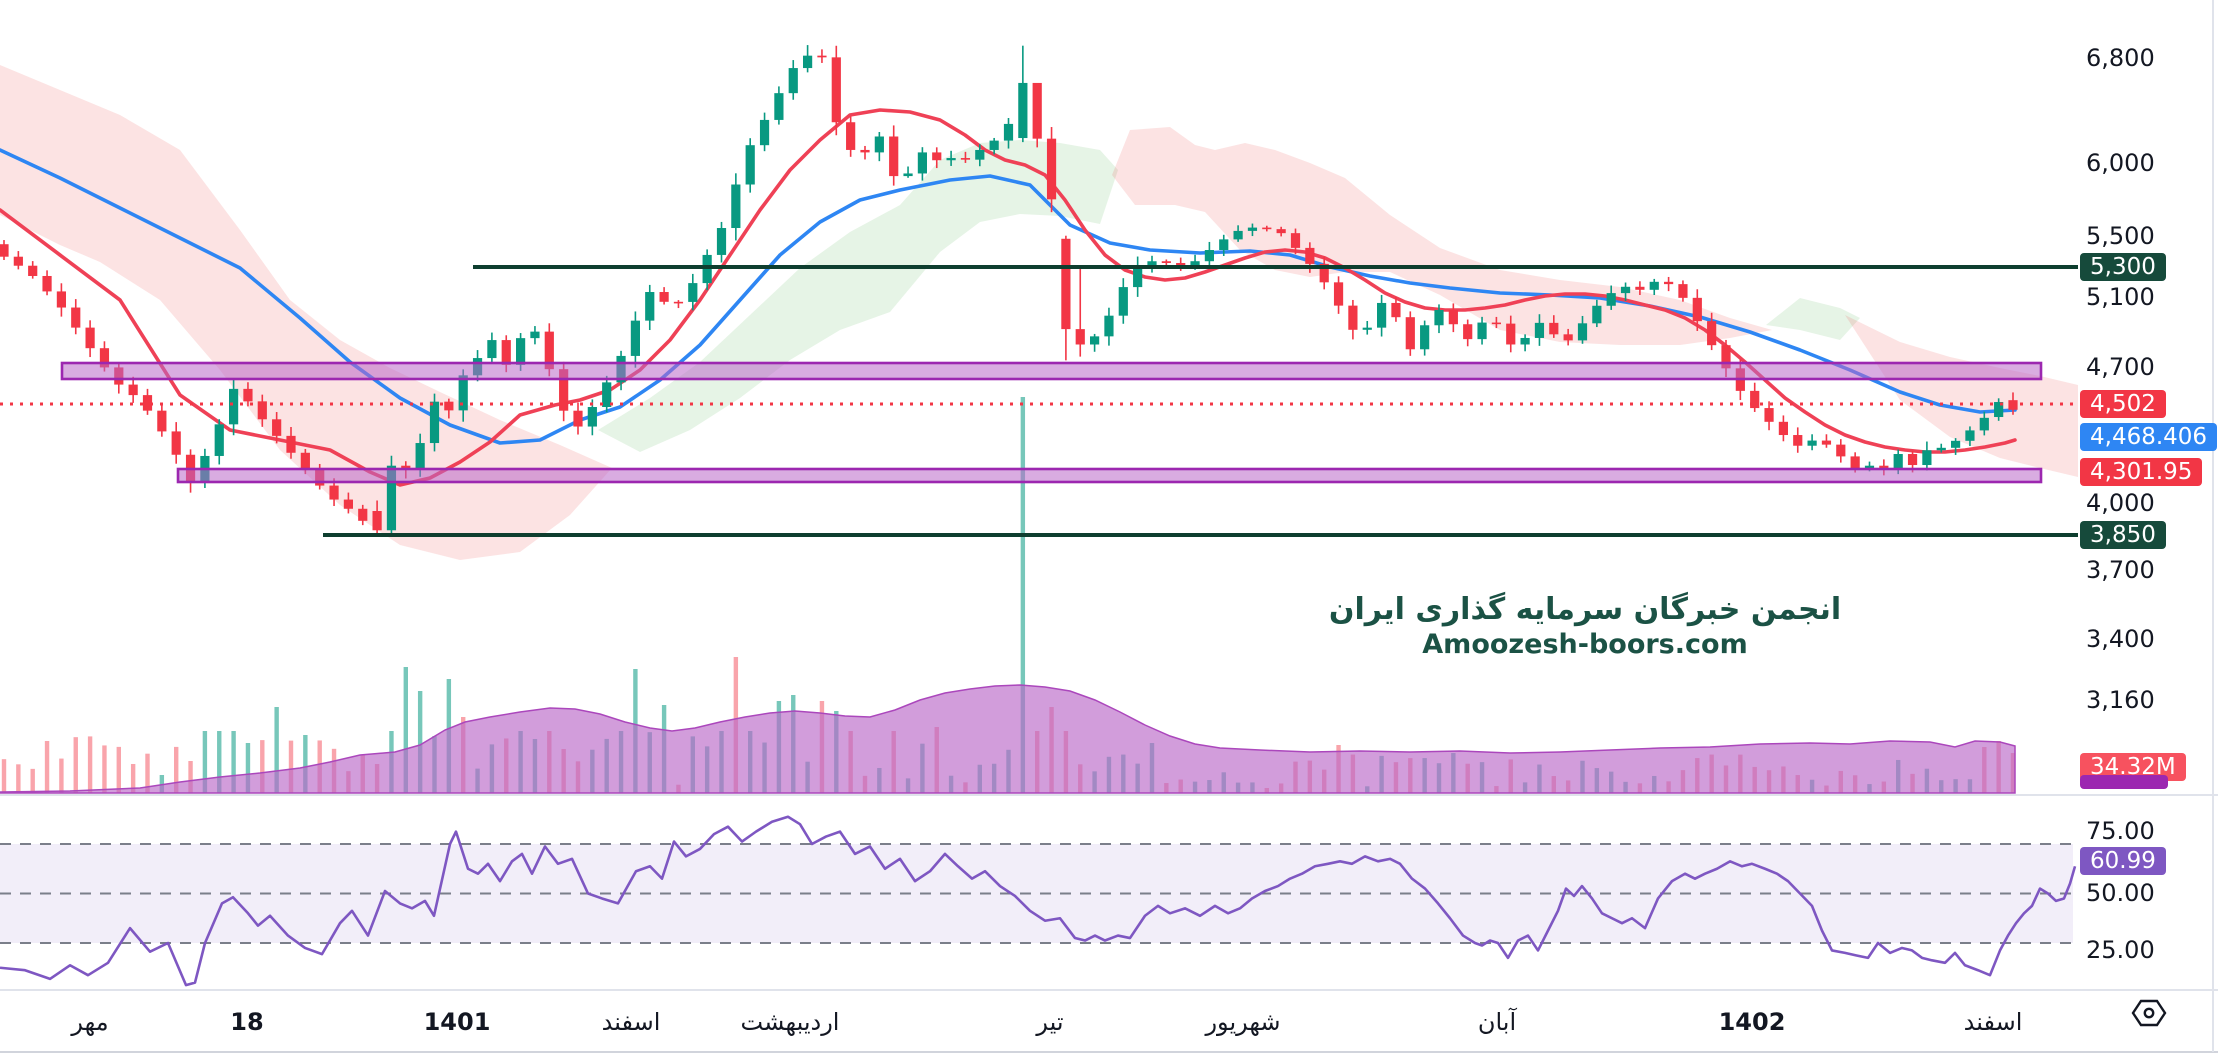 The height and width of the screenshot is (1061, 2218). What do you see at coordinates (2120, 639) in the screenshot?
I see `price-tick-label: 3,400` at bounding box center [2120, 639].